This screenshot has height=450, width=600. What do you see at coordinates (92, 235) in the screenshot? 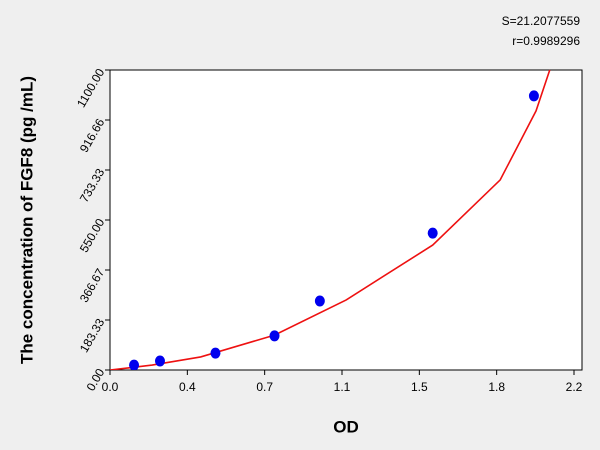
I see `y-tick-label: 550.00` at bounding box center [92, 235].